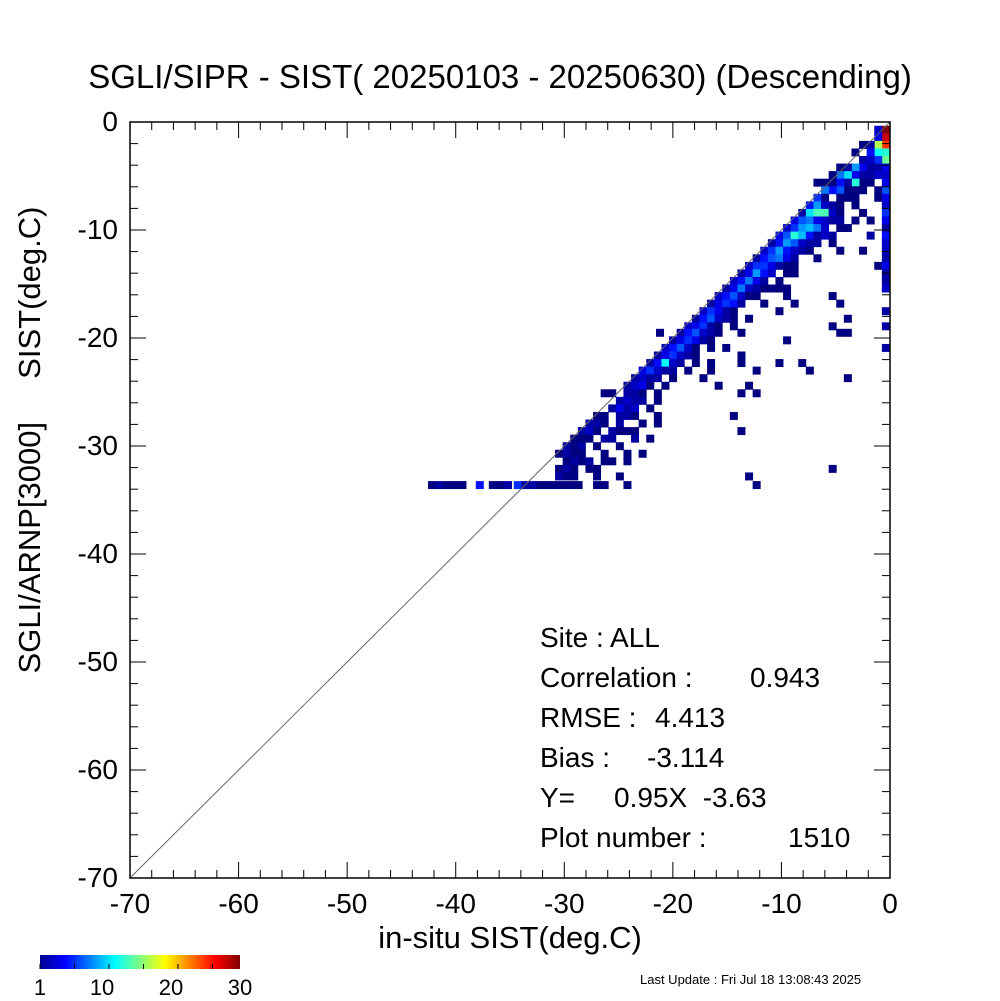  Describe the element at coordinates (600, 637) in the screenshot. I see `stat-site: Site : ALL` at that location.